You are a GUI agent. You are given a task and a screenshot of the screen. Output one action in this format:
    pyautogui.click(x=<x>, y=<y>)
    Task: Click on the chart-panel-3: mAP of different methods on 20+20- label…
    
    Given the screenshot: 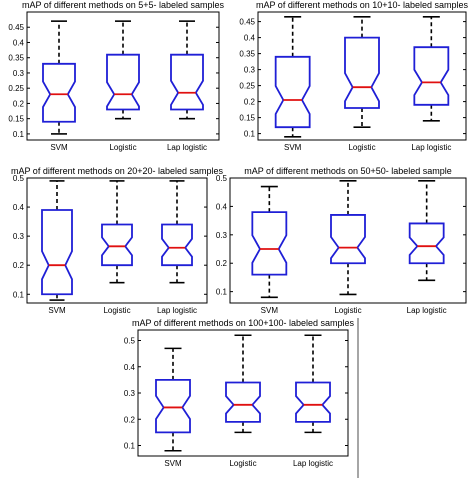 What is the action you would take?
    pyautogui.click(x=117, y=240)
    